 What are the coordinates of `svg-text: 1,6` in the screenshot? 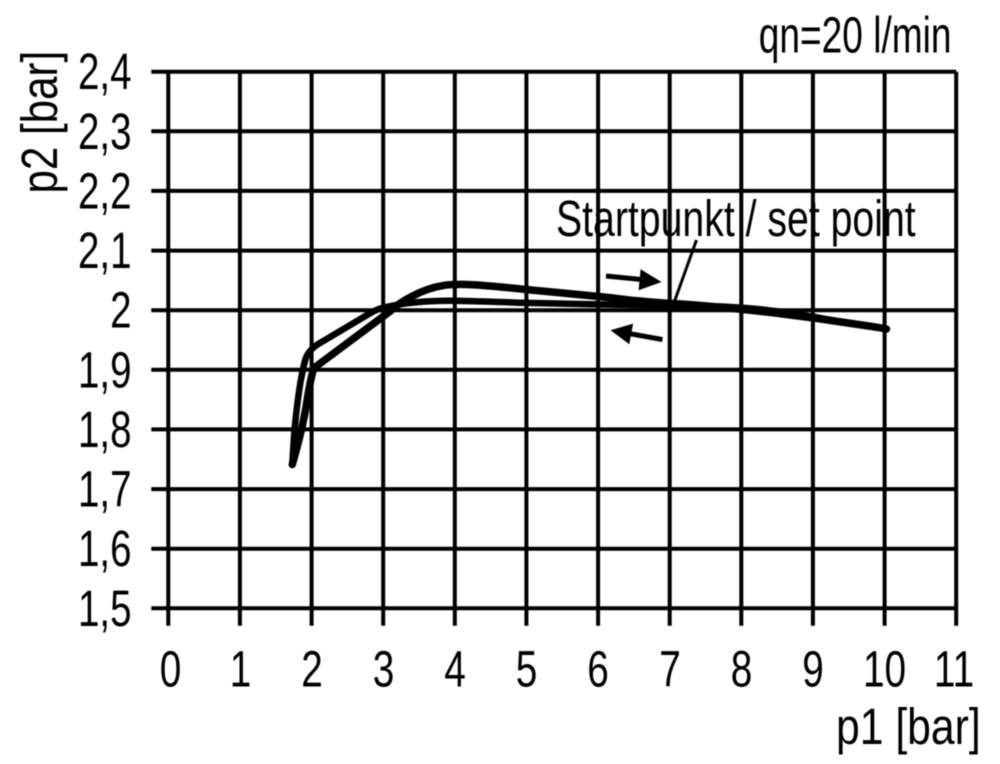 It's located at (105, 549).